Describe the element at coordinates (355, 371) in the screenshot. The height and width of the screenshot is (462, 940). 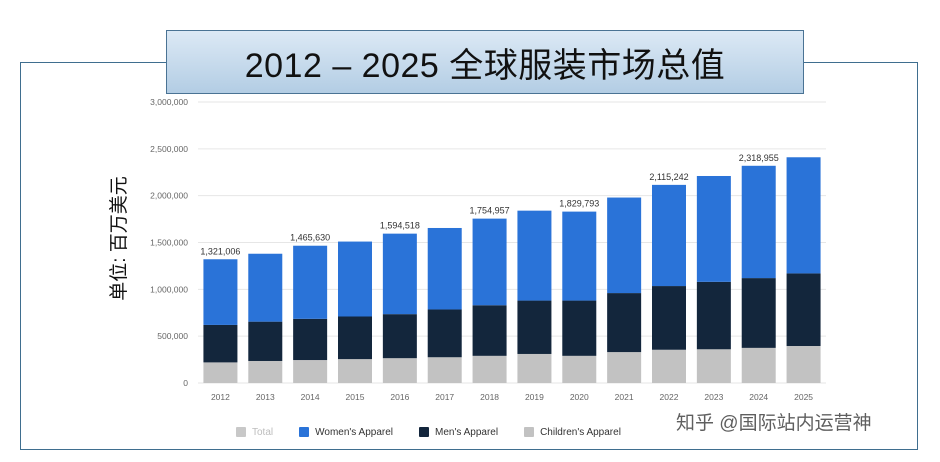
I see `bar-segment-children-2015` at that location.